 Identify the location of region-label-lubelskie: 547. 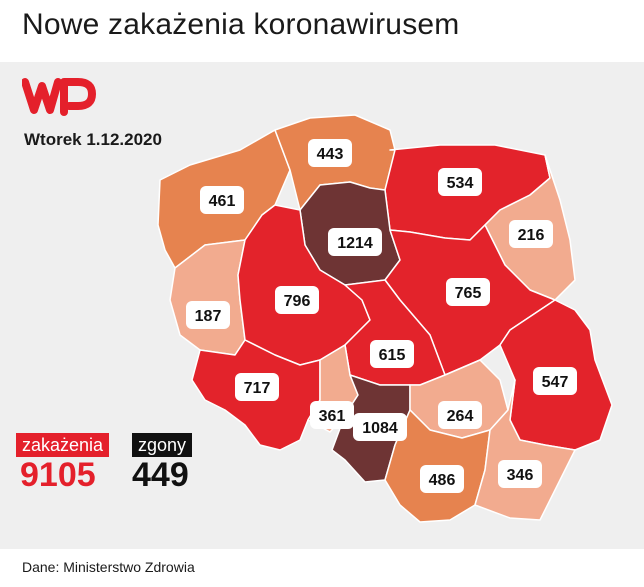
(555, 381).